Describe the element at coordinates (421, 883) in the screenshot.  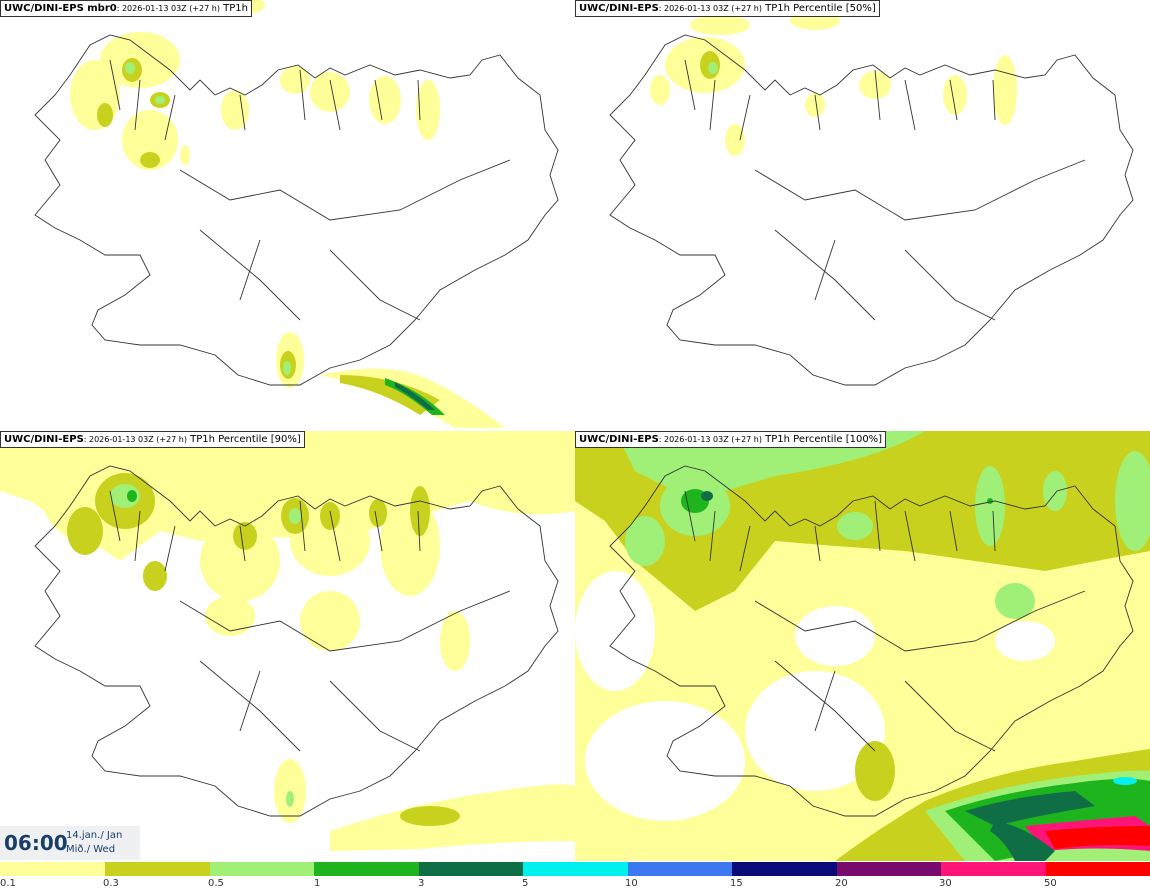
I see `legend-tick: 3` at that location.